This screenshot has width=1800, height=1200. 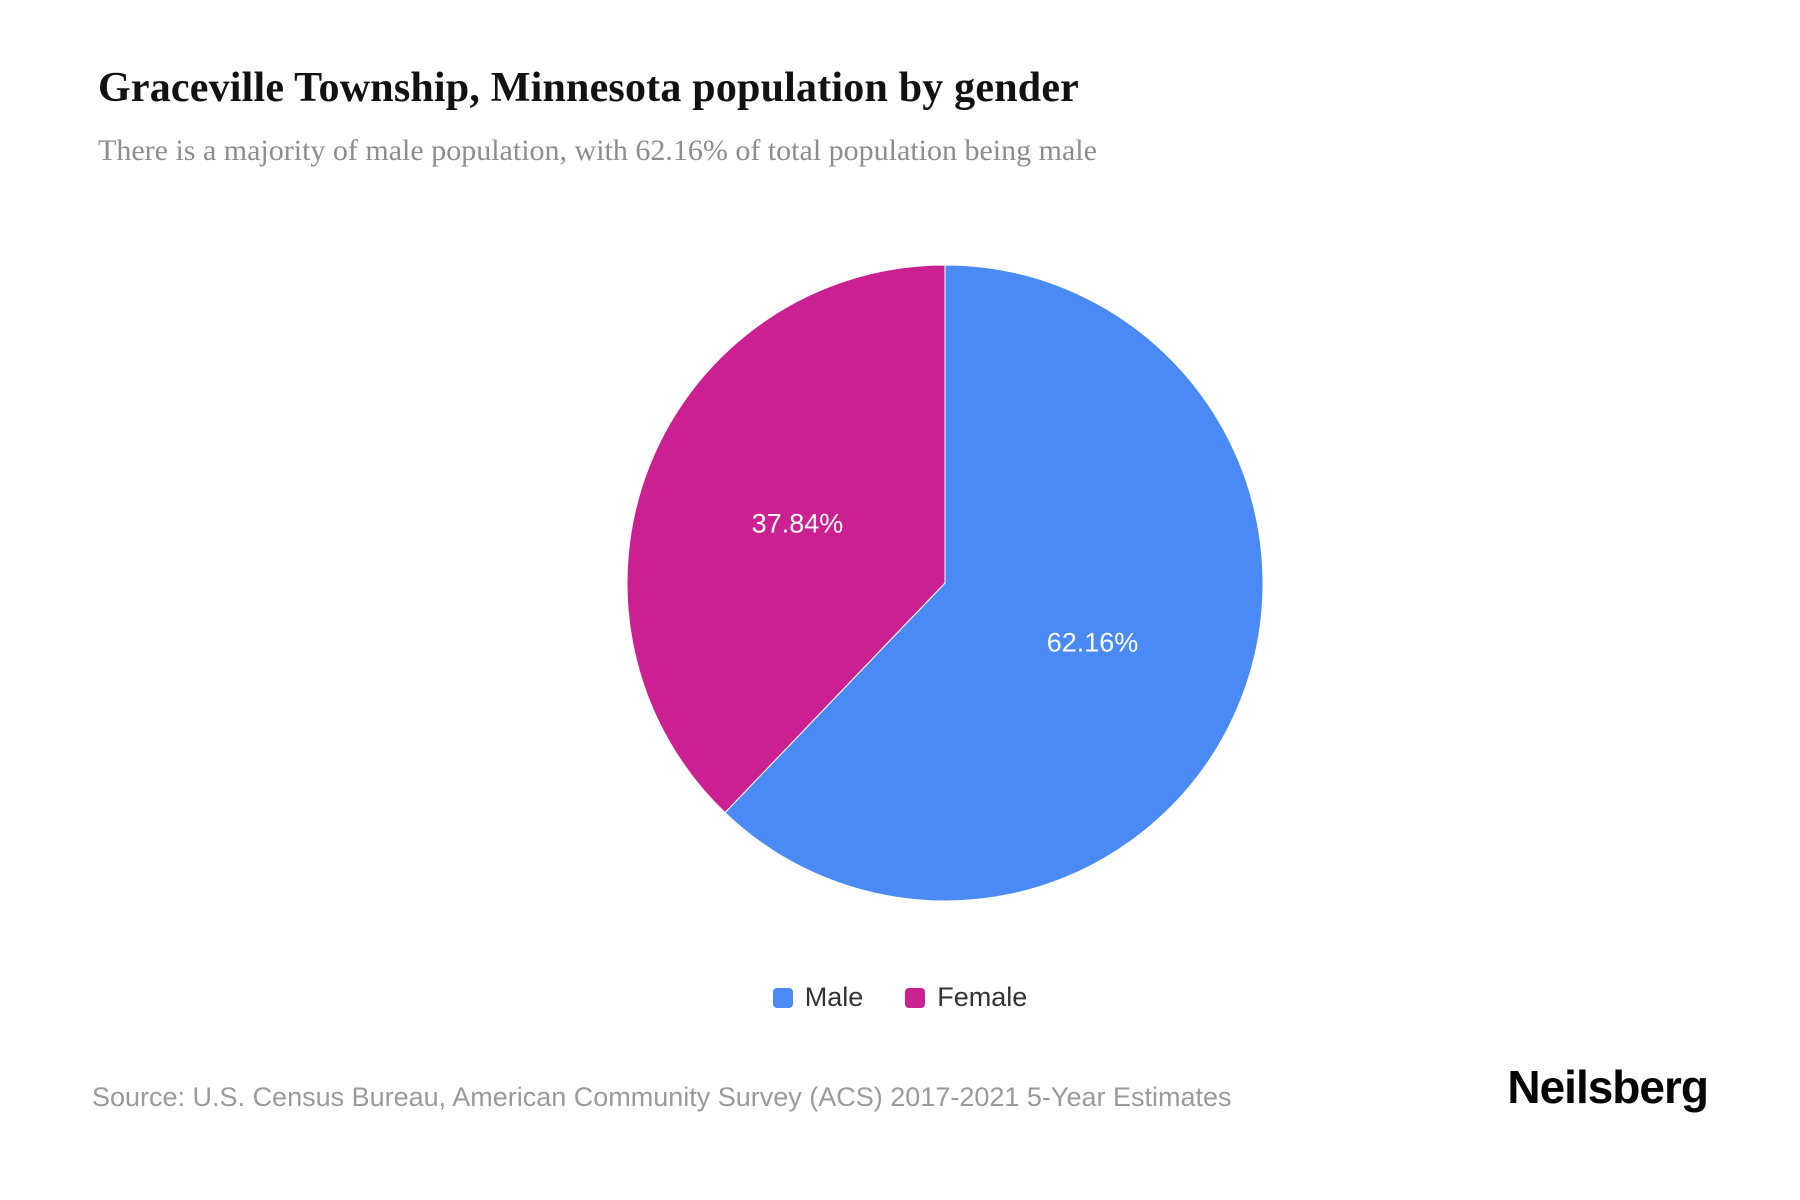 I want to click on pie-slice-female, so click(x=786, y=539).